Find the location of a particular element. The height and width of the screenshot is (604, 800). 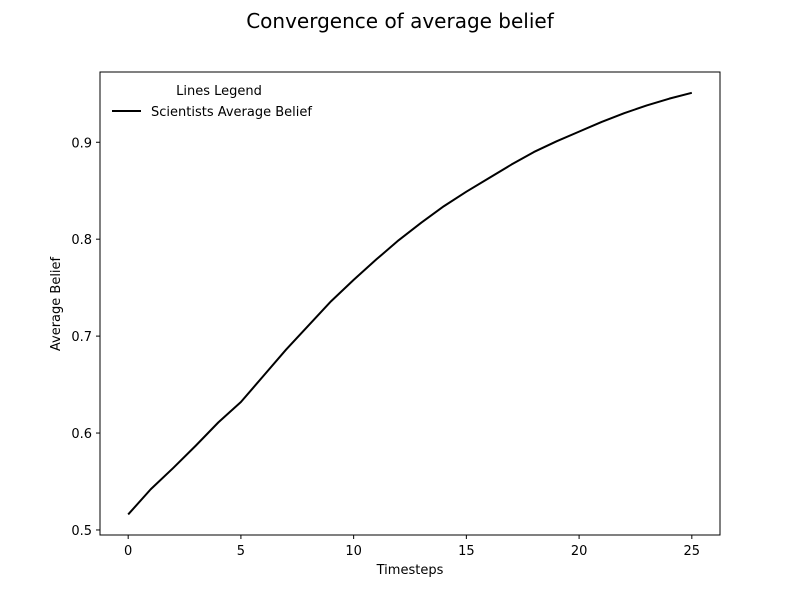

y-tick-label: 0.8 is located at coordinates (81, 240).